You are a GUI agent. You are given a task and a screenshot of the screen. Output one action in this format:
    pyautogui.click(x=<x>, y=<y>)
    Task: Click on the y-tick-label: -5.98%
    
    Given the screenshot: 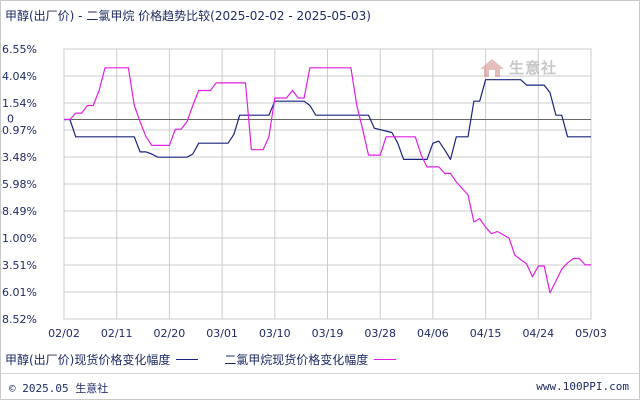 What is the action you would take?
    pyautogui.click(x=19, y=184)
    